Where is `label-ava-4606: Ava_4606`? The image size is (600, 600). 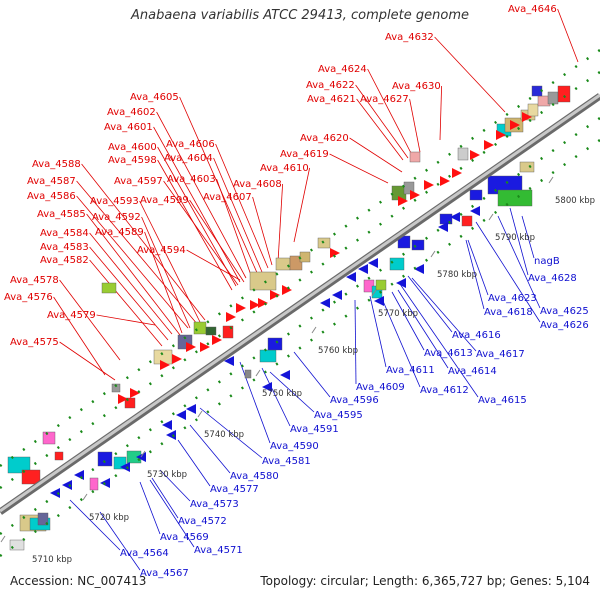 label-ava-4606: Ava_4606 is located at coordinates (190, 144).